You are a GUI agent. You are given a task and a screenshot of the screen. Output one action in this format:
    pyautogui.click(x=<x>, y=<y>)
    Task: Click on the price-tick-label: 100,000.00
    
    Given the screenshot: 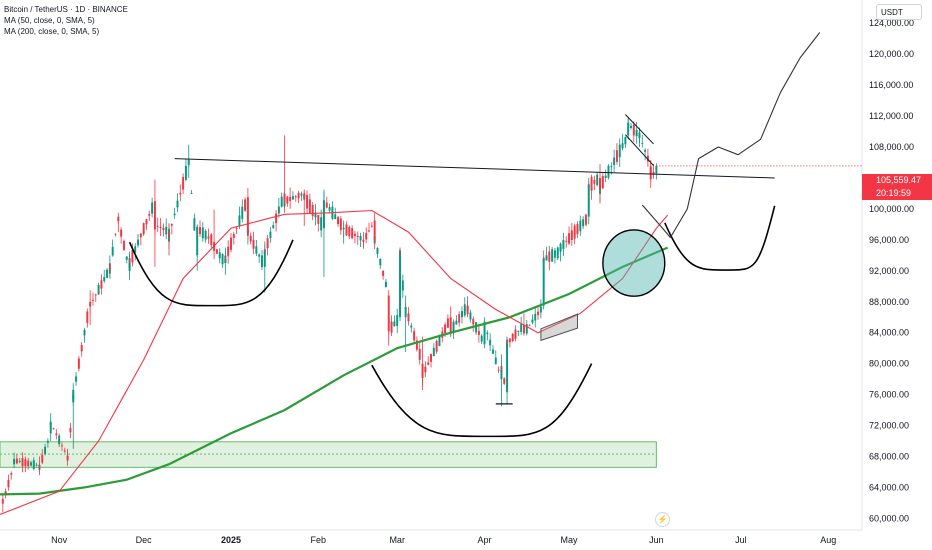 What is the action you would take?
    pyautogui.click(x=891, y=209)
    